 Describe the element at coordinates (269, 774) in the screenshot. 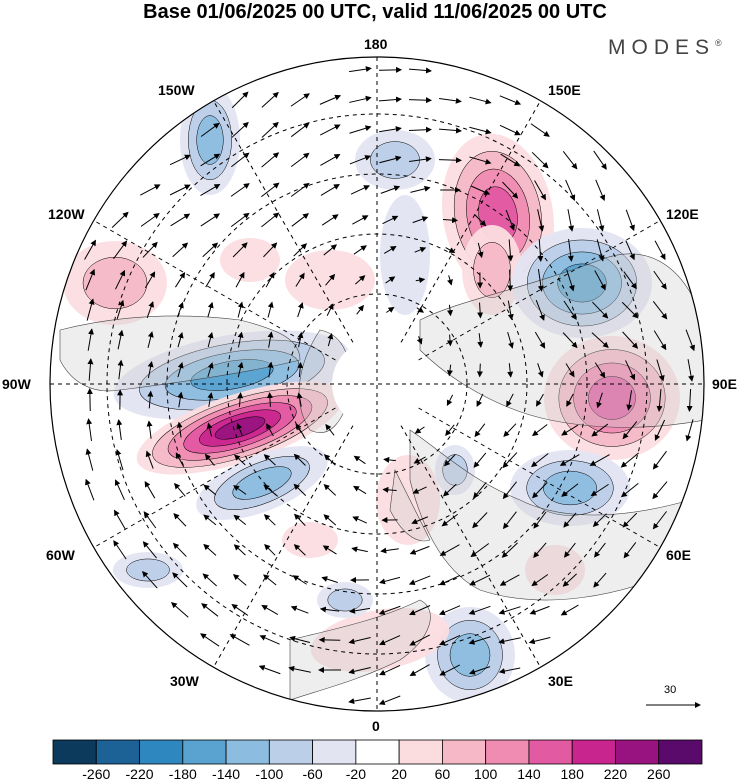

I see `colorbar-label: -100` at that location.